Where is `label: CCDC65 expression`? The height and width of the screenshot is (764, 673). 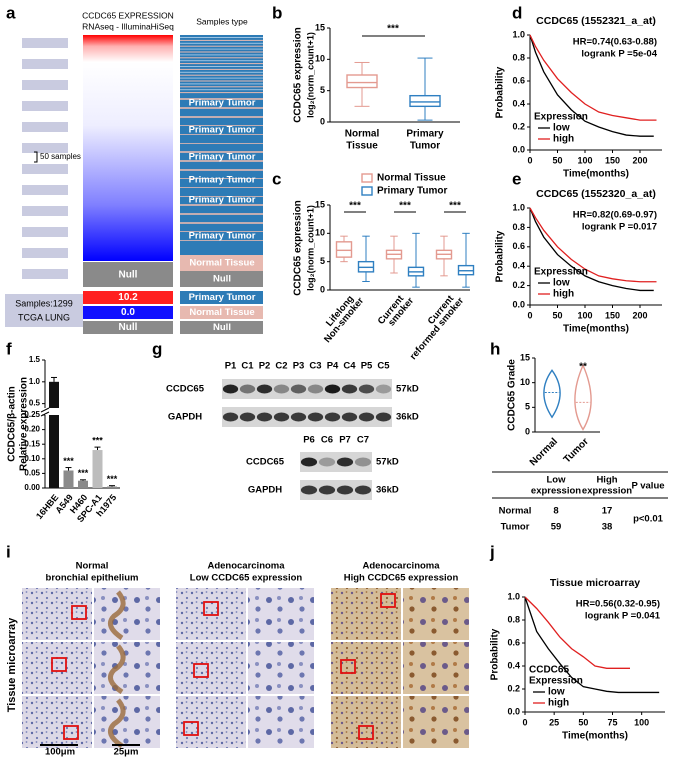
label: CCDC65 expression is located at coordinates (298, 75).